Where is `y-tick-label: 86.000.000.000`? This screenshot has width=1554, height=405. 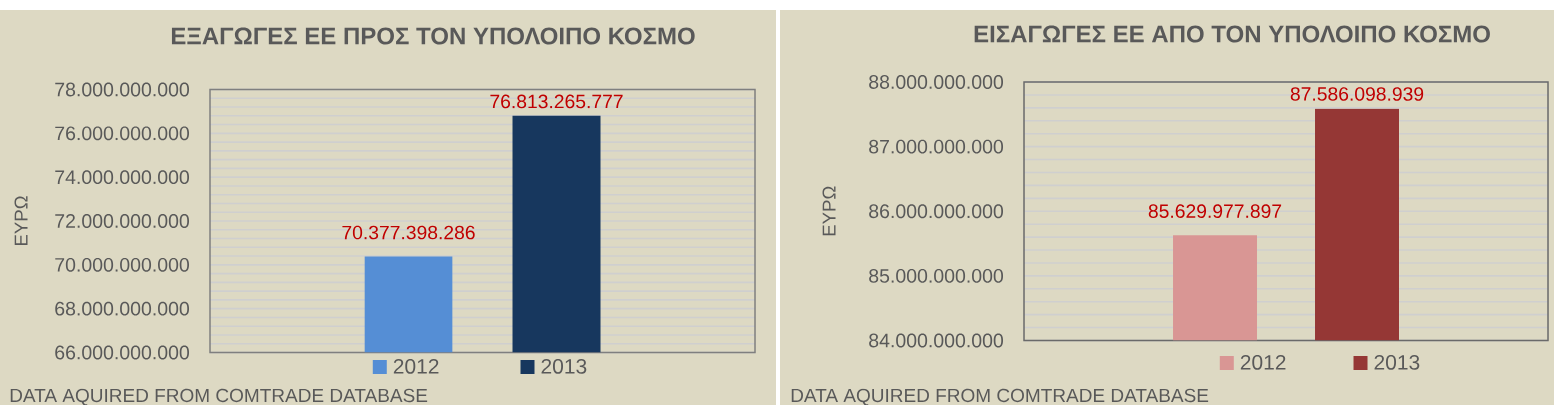
y-tick-label: 86.000.000.000 is located at coordinates (936, 211).